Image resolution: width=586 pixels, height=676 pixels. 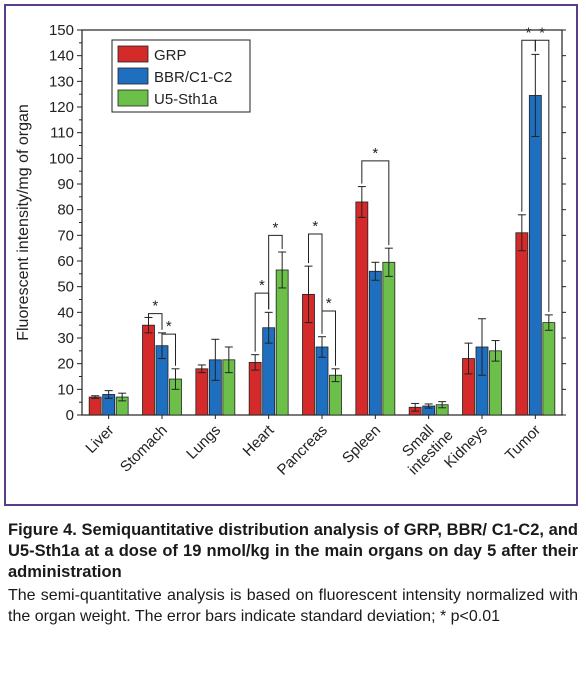 I want to click on x-tick-label: Lungs, so click(x=203, y=442).